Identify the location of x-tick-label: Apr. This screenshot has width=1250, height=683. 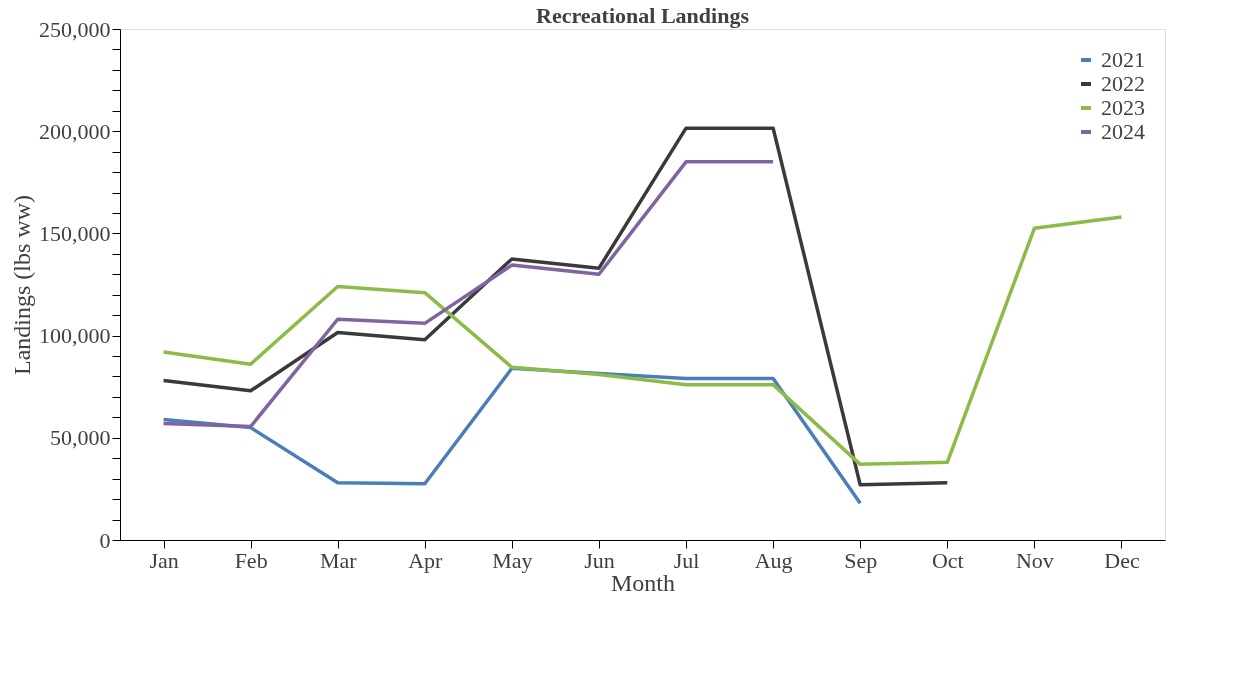
(426, 560).